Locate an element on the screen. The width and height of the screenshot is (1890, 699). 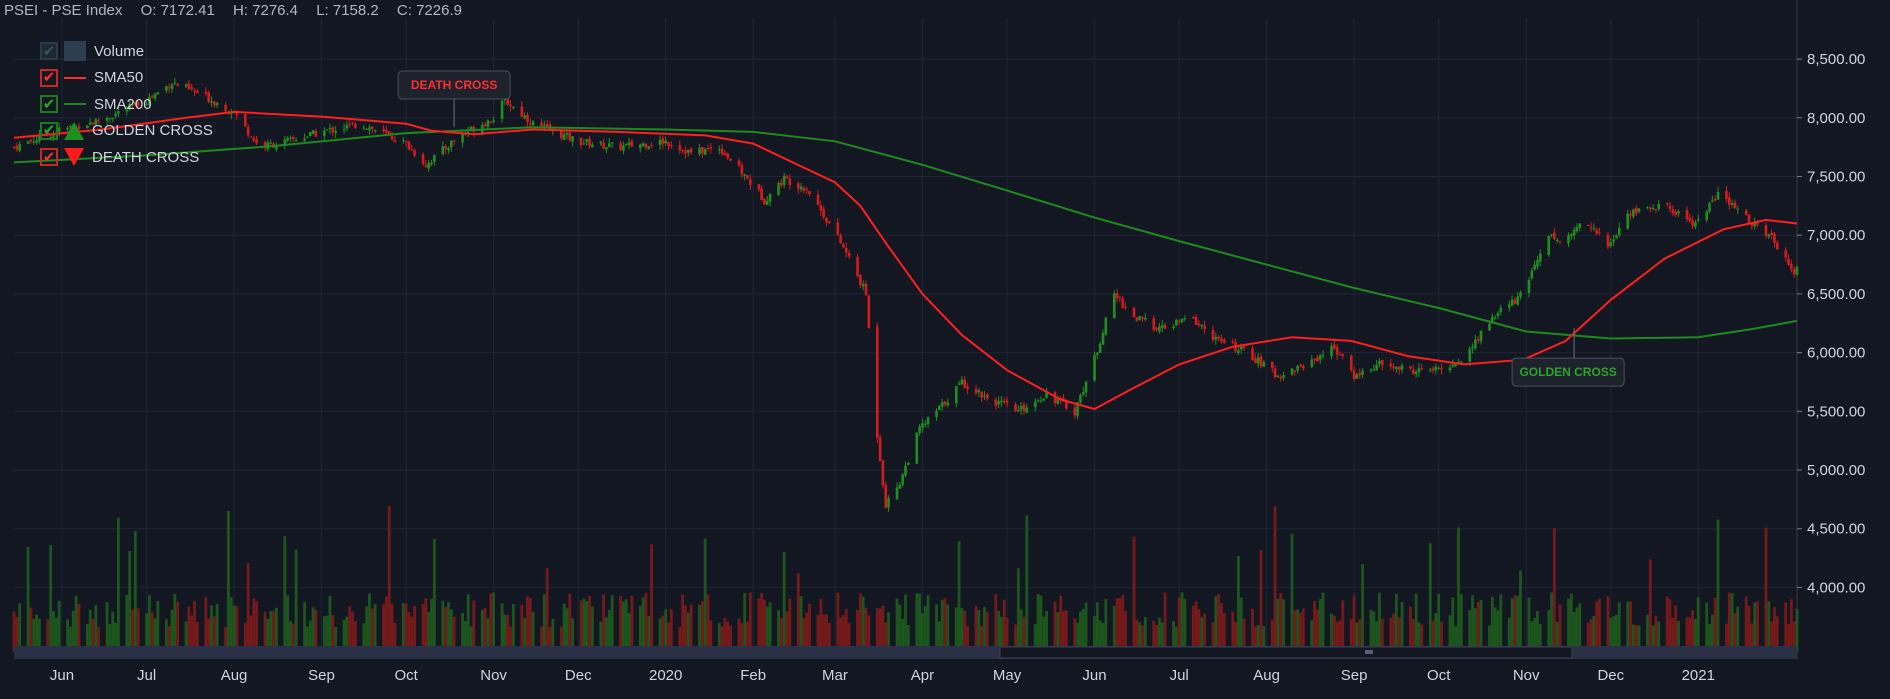
legend-item-sma200: ✔ SMA200 is located at coordinates (126, 104).